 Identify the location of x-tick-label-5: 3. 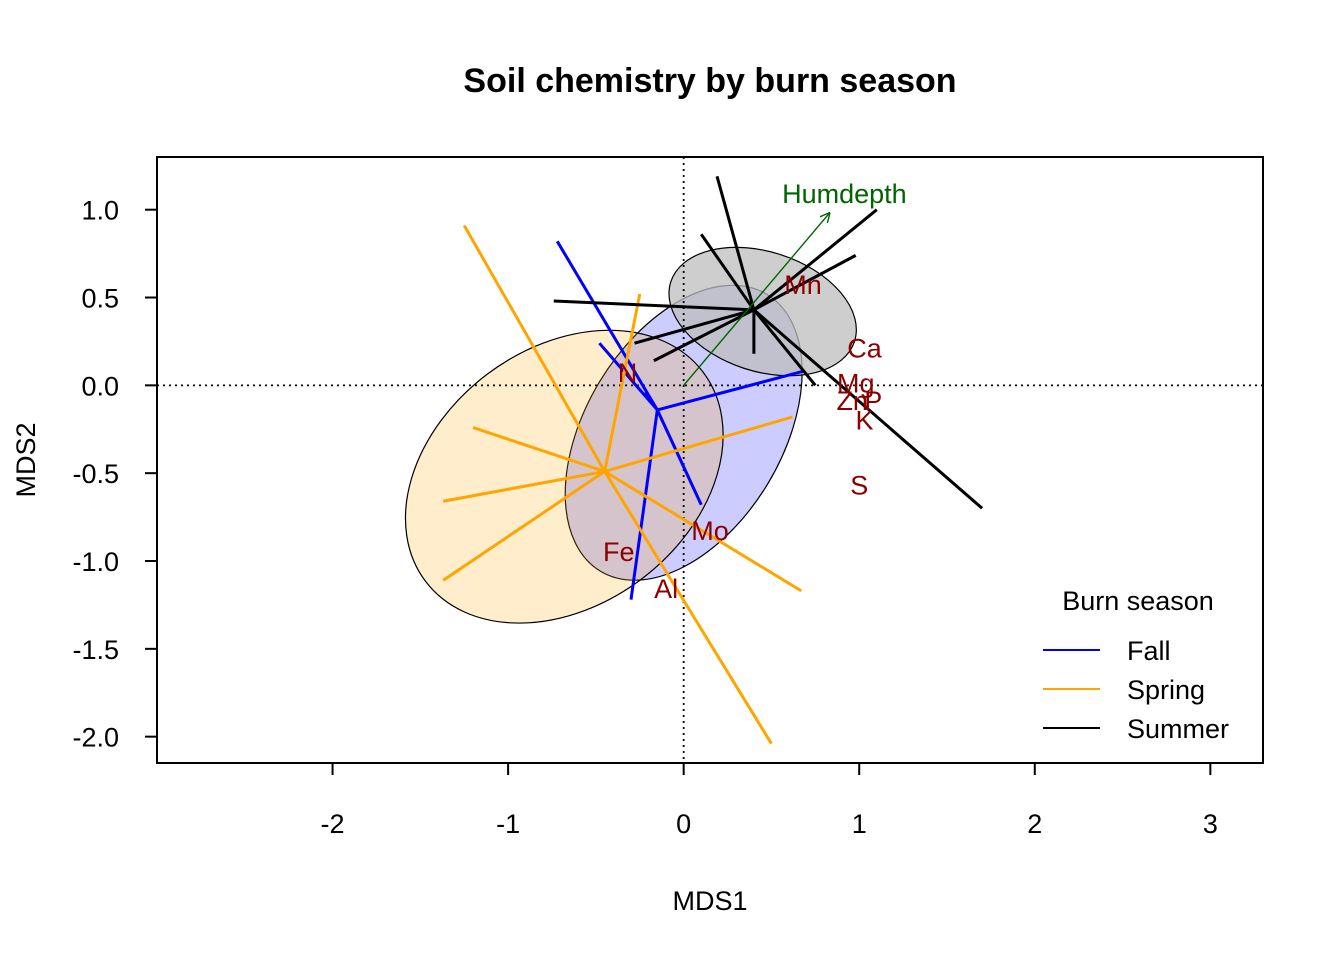
(1210, 824).